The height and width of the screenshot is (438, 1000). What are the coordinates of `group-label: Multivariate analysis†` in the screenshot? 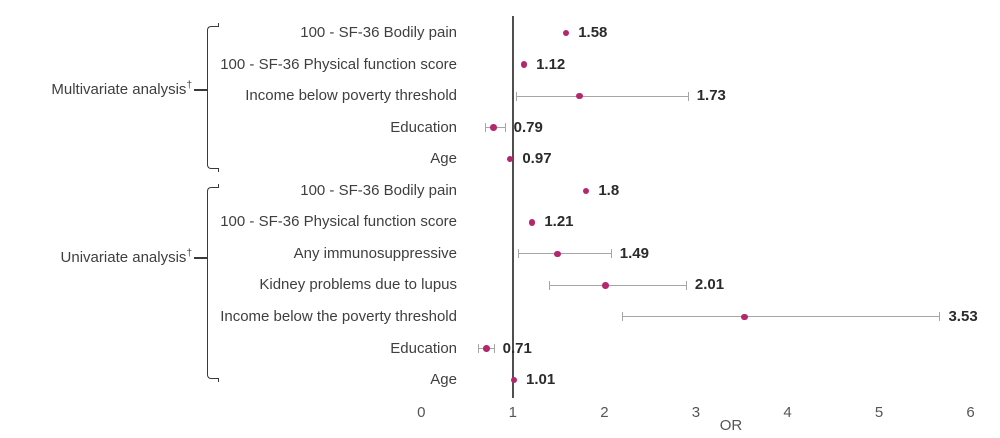 It's located at (96, 90).